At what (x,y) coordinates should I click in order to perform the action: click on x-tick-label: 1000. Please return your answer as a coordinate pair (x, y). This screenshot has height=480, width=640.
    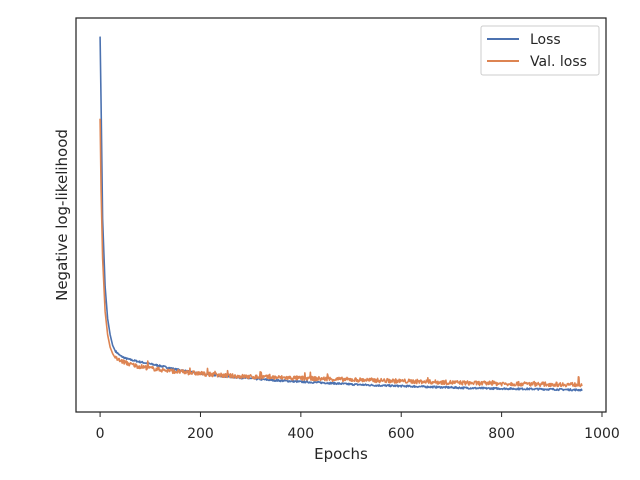
    Looking at the image, I should click on (602, 434).